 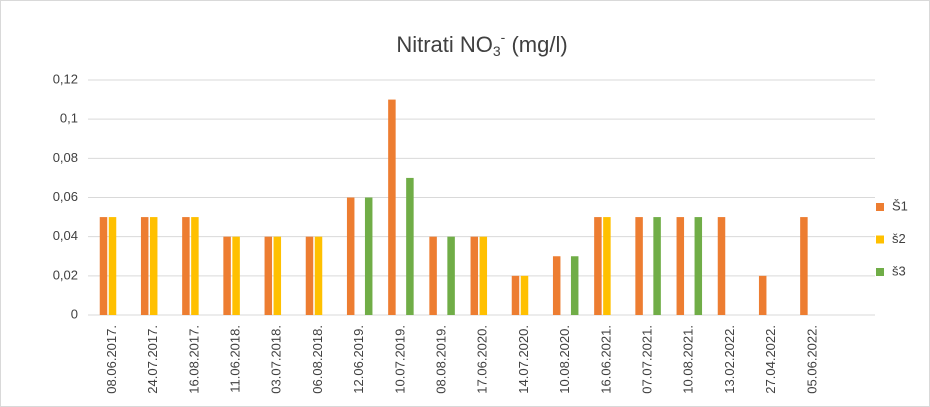 What do you see at coordinates (536, 44) in the screenshot?
I see `title-unit: (mg/l)` at bounding box center [536, 44].